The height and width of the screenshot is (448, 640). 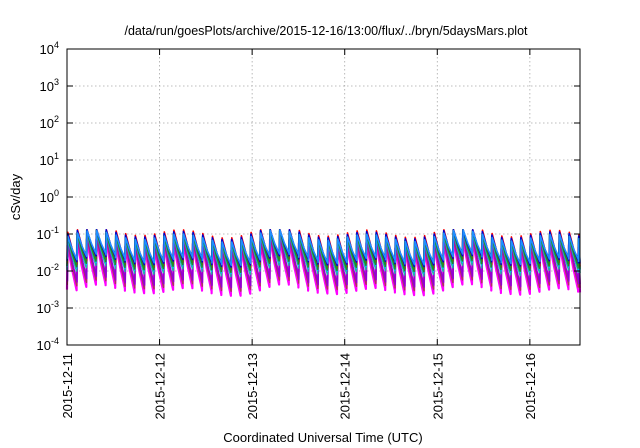 I want to click on y-tick-exponent: -3, so click(x=55, y=304).